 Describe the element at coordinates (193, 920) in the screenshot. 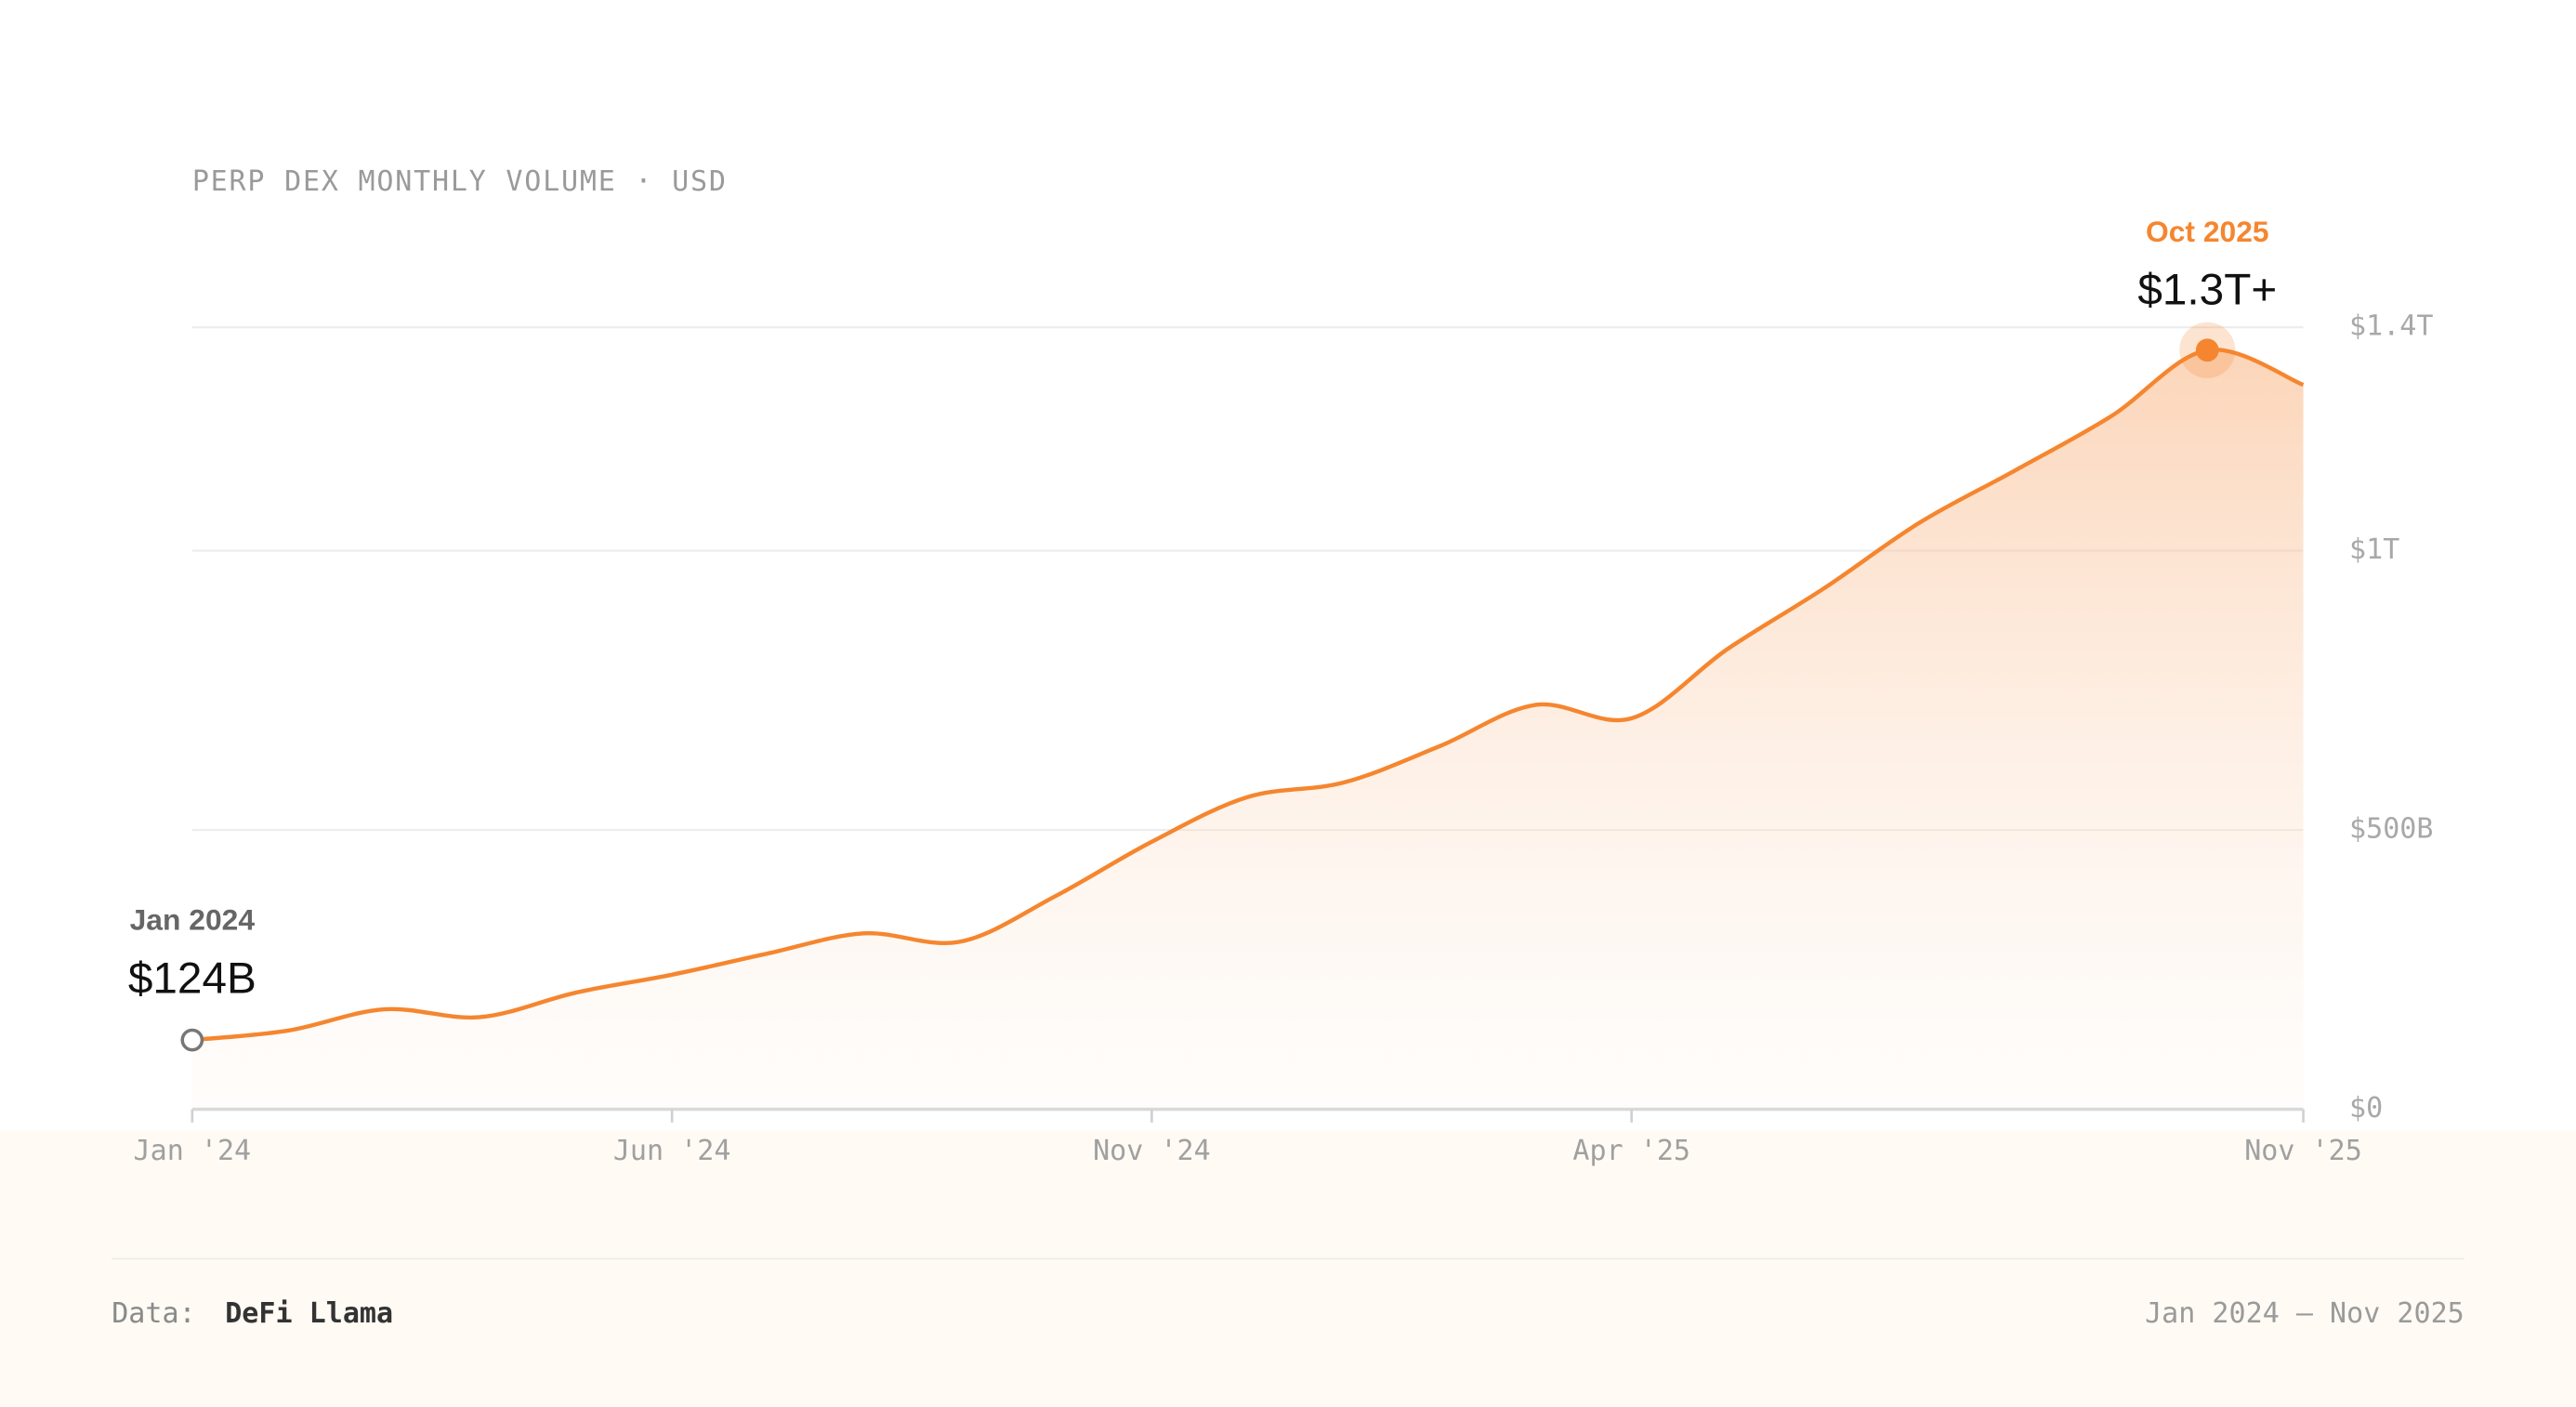

I see `annotation-label: Jan 2024` at that location.